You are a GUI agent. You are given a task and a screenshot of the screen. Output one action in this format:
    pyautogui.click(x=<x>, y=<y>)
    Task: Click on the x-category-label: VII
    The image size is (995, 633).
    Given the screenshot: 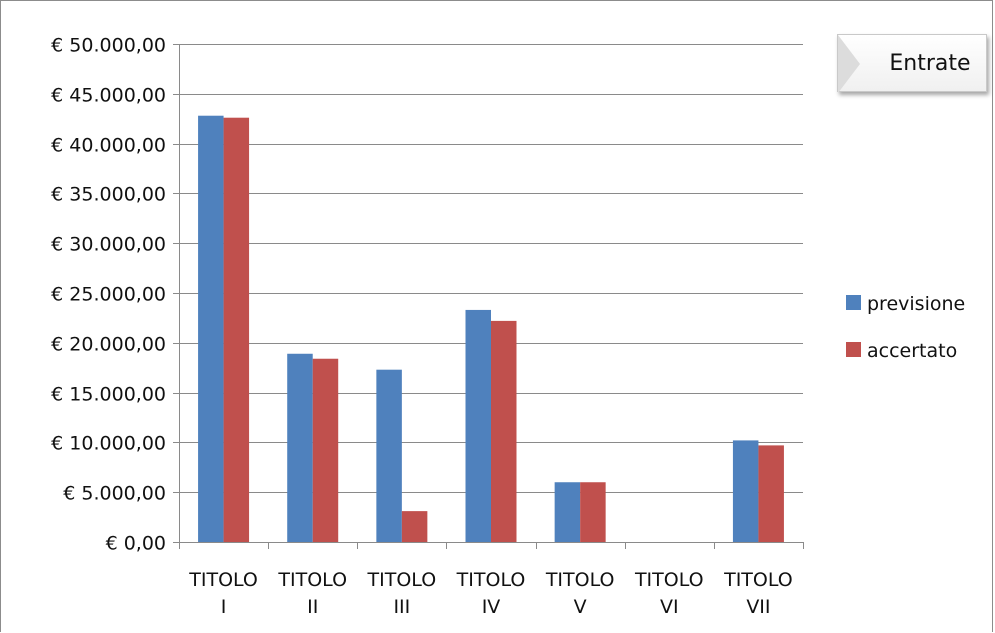 What is the action you would take?
    pyautogui.click(x=758, y=607)
    